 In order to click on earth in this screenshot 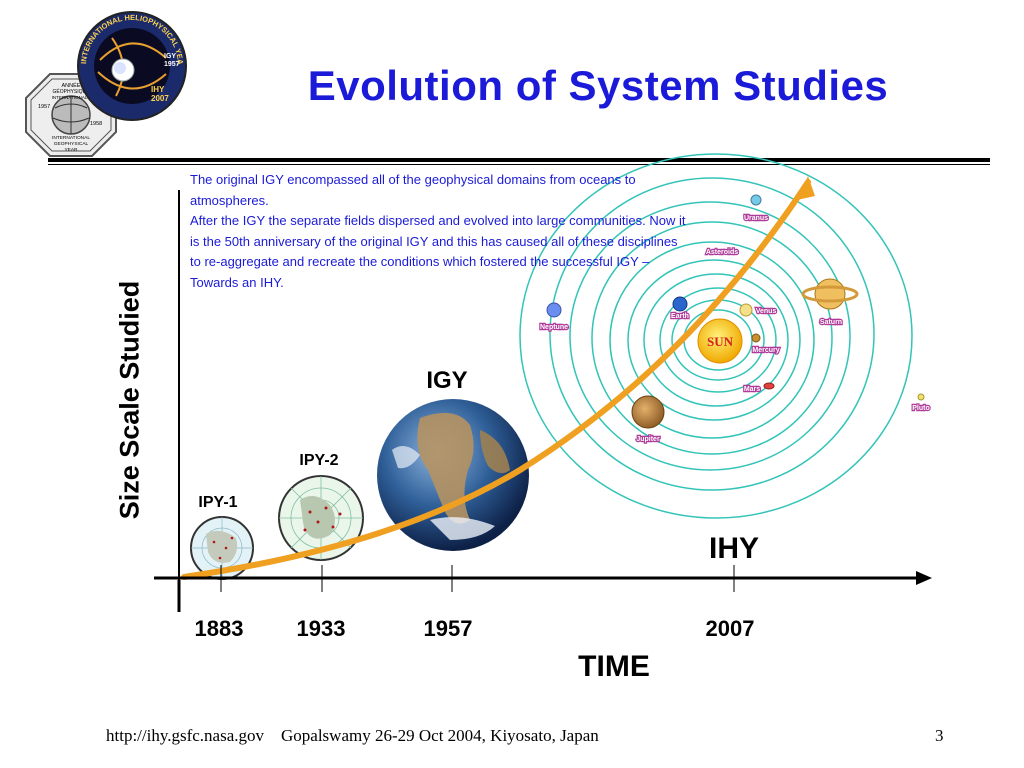, I will do `click(680, 304)`.